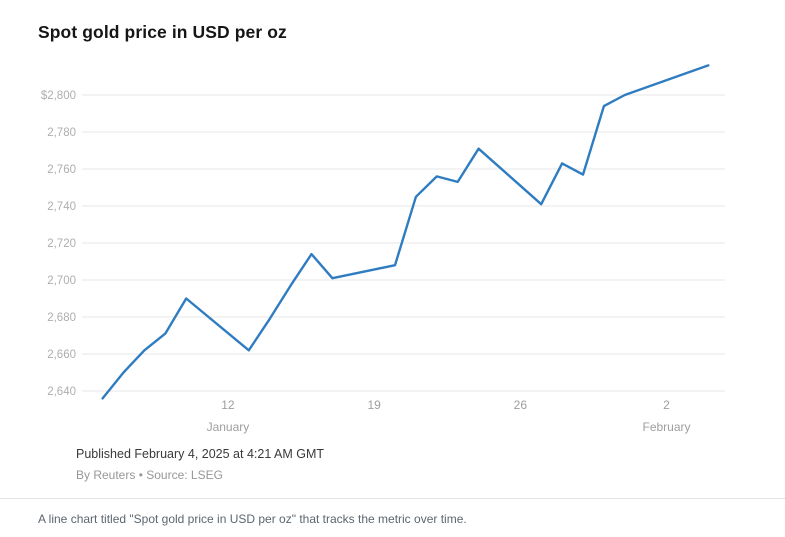  Describe the element at coordinates (58, 96) in the screenshot. I see `y-axis-label: $2,800` at that location.